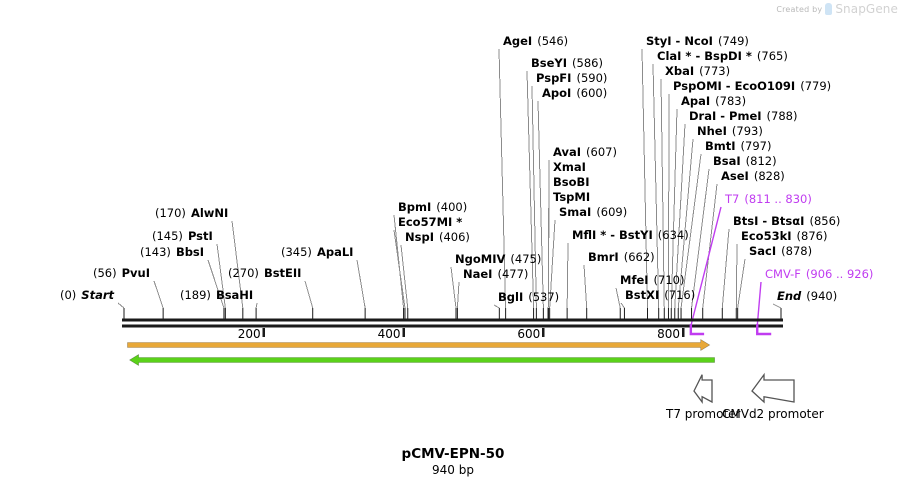 The image size is (906, 484). I want to click on site-label-asei: AseI (828), so click(753, 176).